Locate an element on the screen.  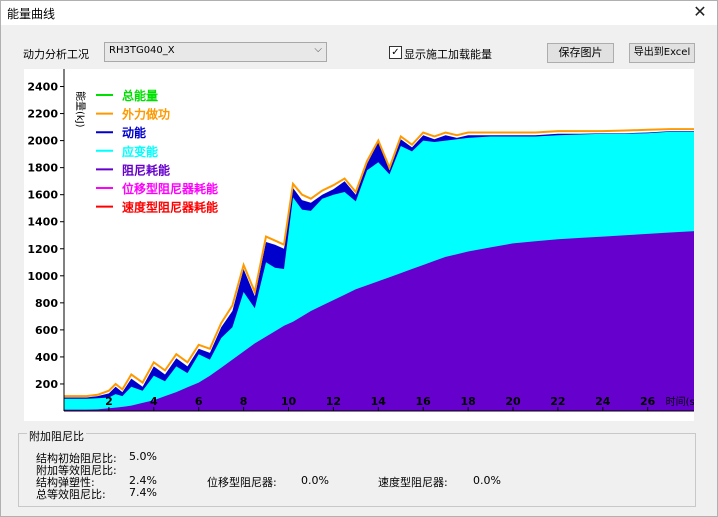
initial-damping-label: 结构初始阻尼比: is located at coordinates (76, 458).